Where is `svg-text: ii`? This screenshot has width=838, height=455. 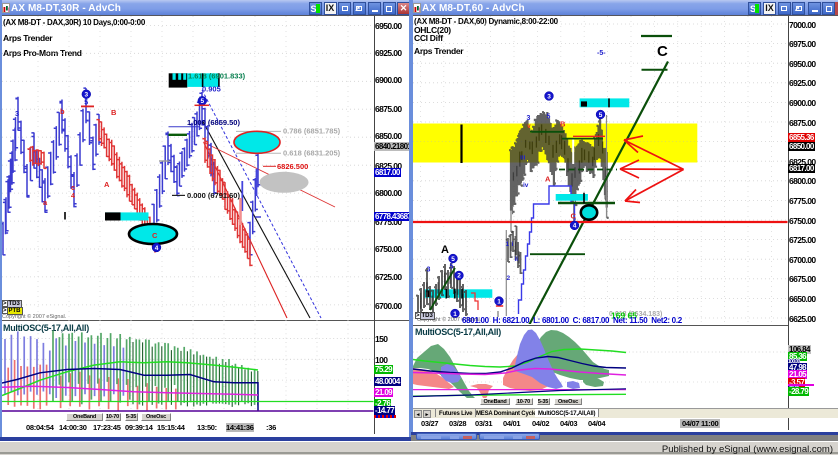 svg-text: ii is located at coordinates (517, 259).